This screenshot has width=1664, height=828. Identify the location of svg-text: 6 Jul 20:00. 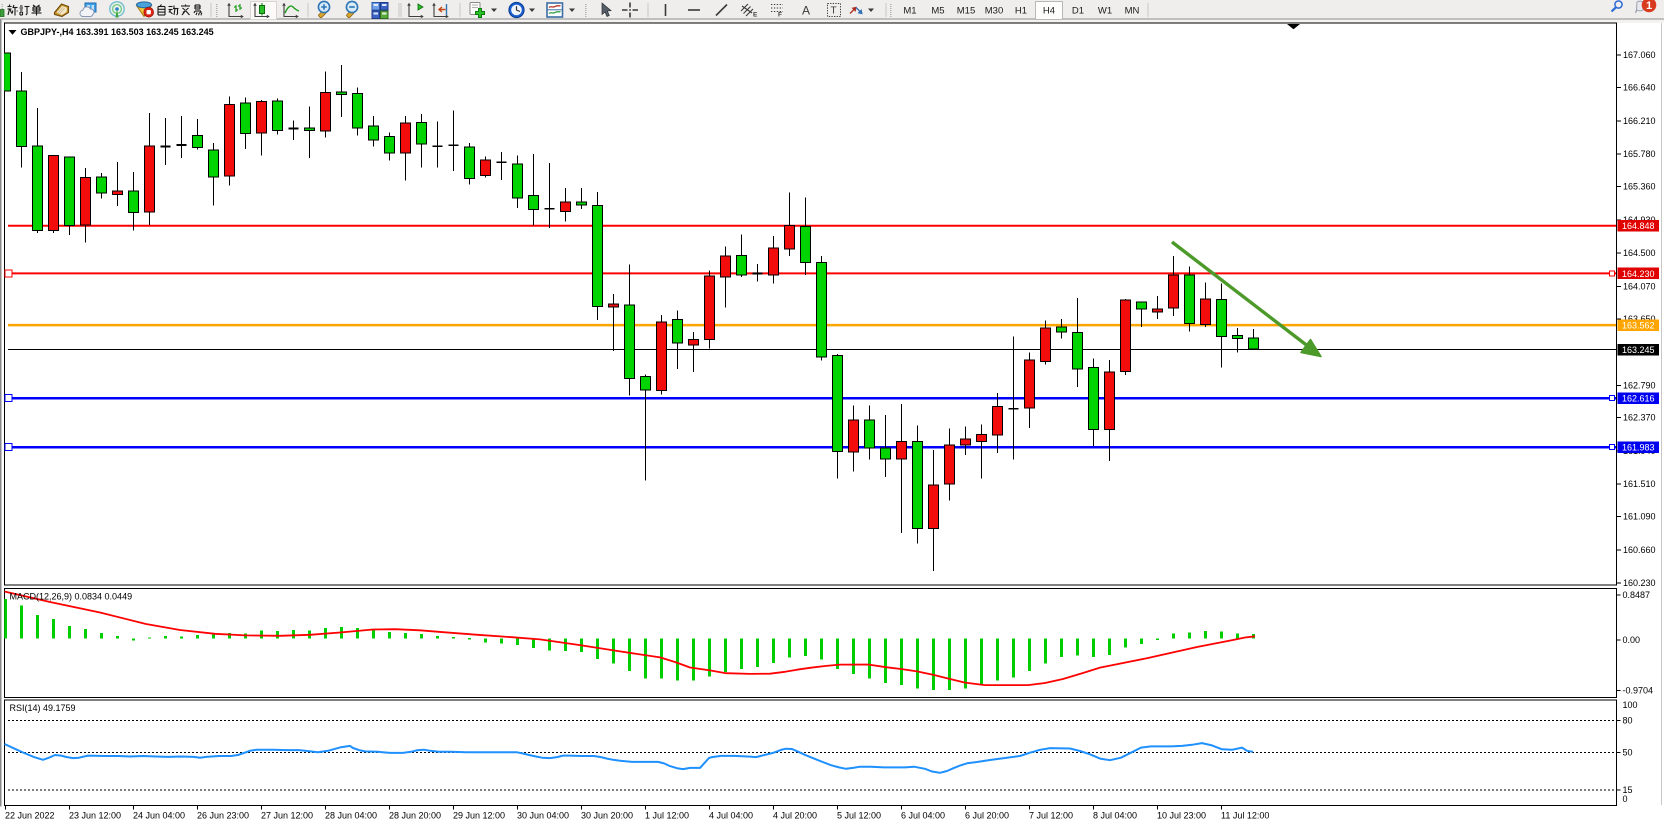
(987, 816).